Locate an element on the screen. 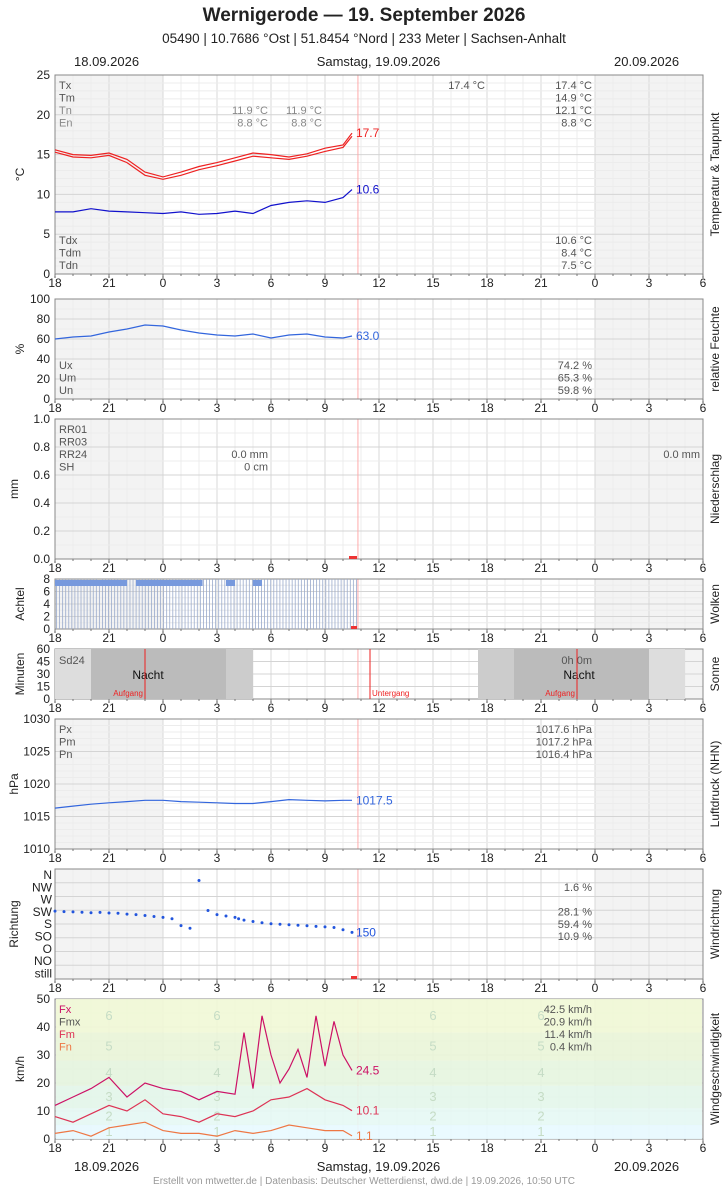  date-left-bottom: 18.09.2026 is located at coordinates (107, 1166).